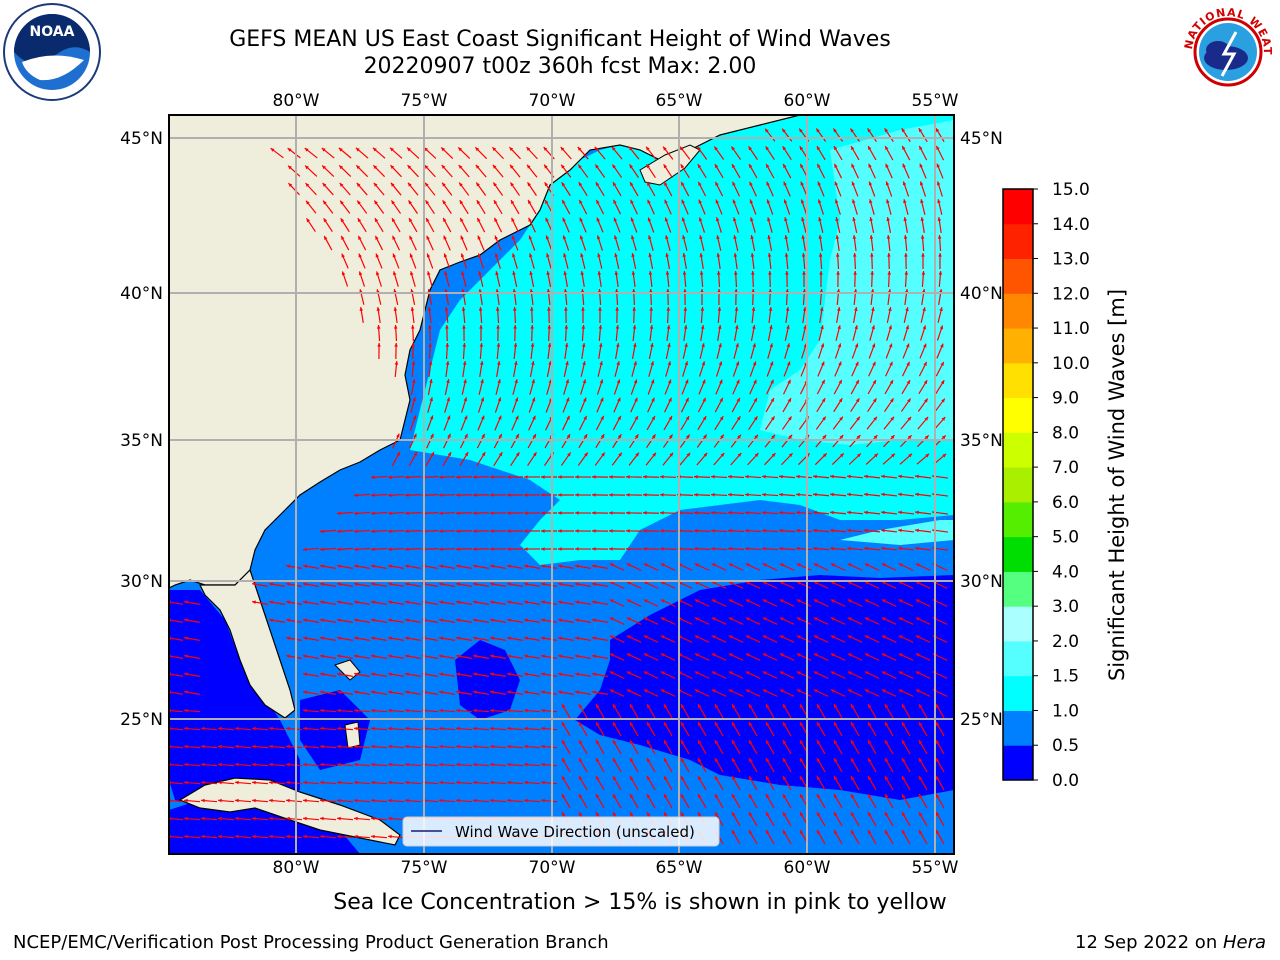  Describe the element at coordinates (1170, 942) in the screenshot. I see `footer-date: 12 Sep 2022 on Hera` at that location.